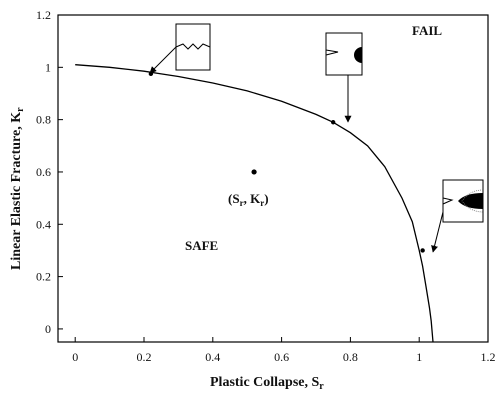  I want to click on y-tick-label: 0, so click(48, 329).